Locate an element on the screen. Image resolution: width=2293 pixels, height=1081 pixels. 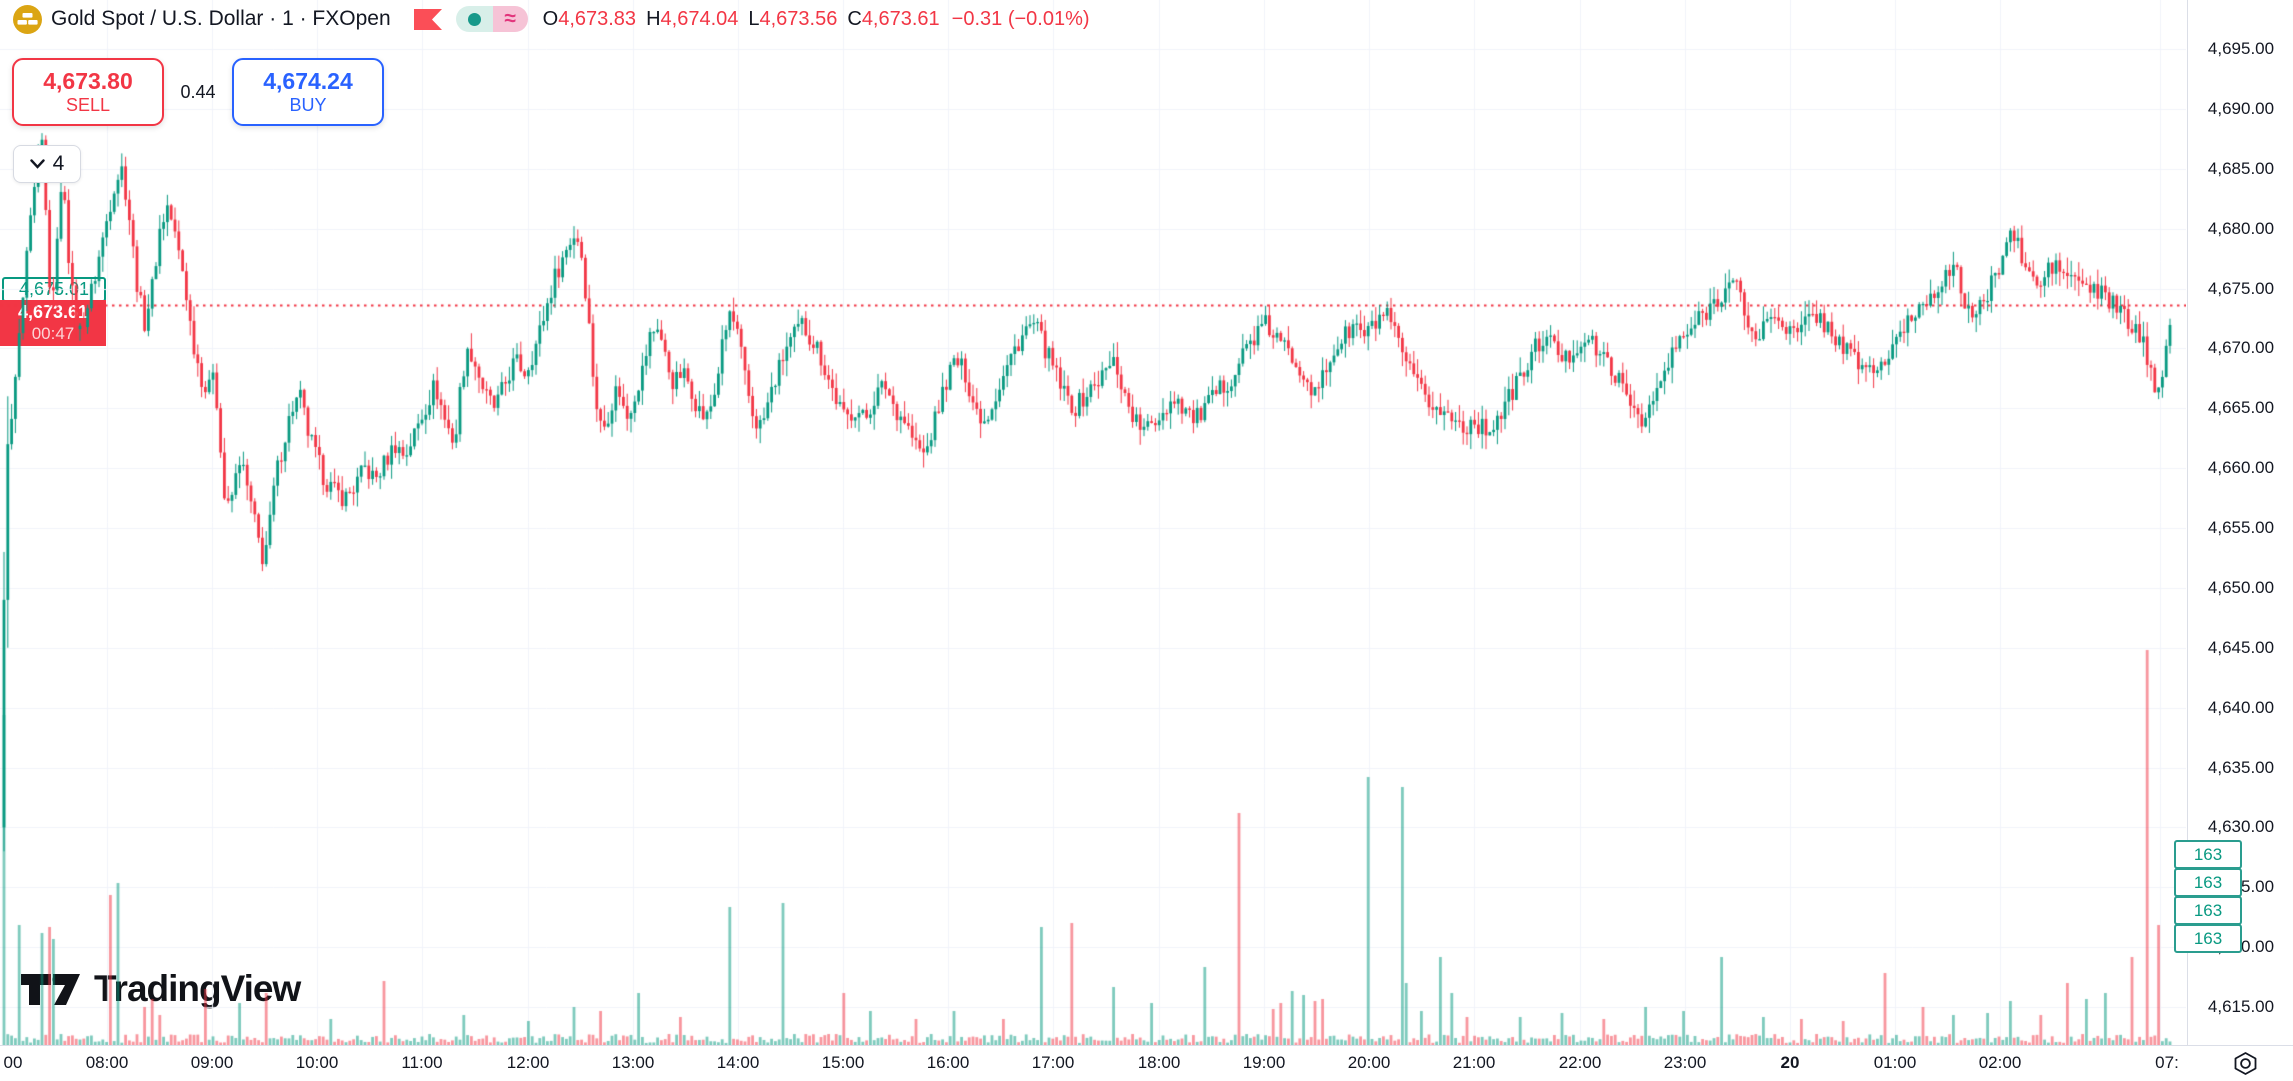
high-label: H is located at coordinates (653, 18).